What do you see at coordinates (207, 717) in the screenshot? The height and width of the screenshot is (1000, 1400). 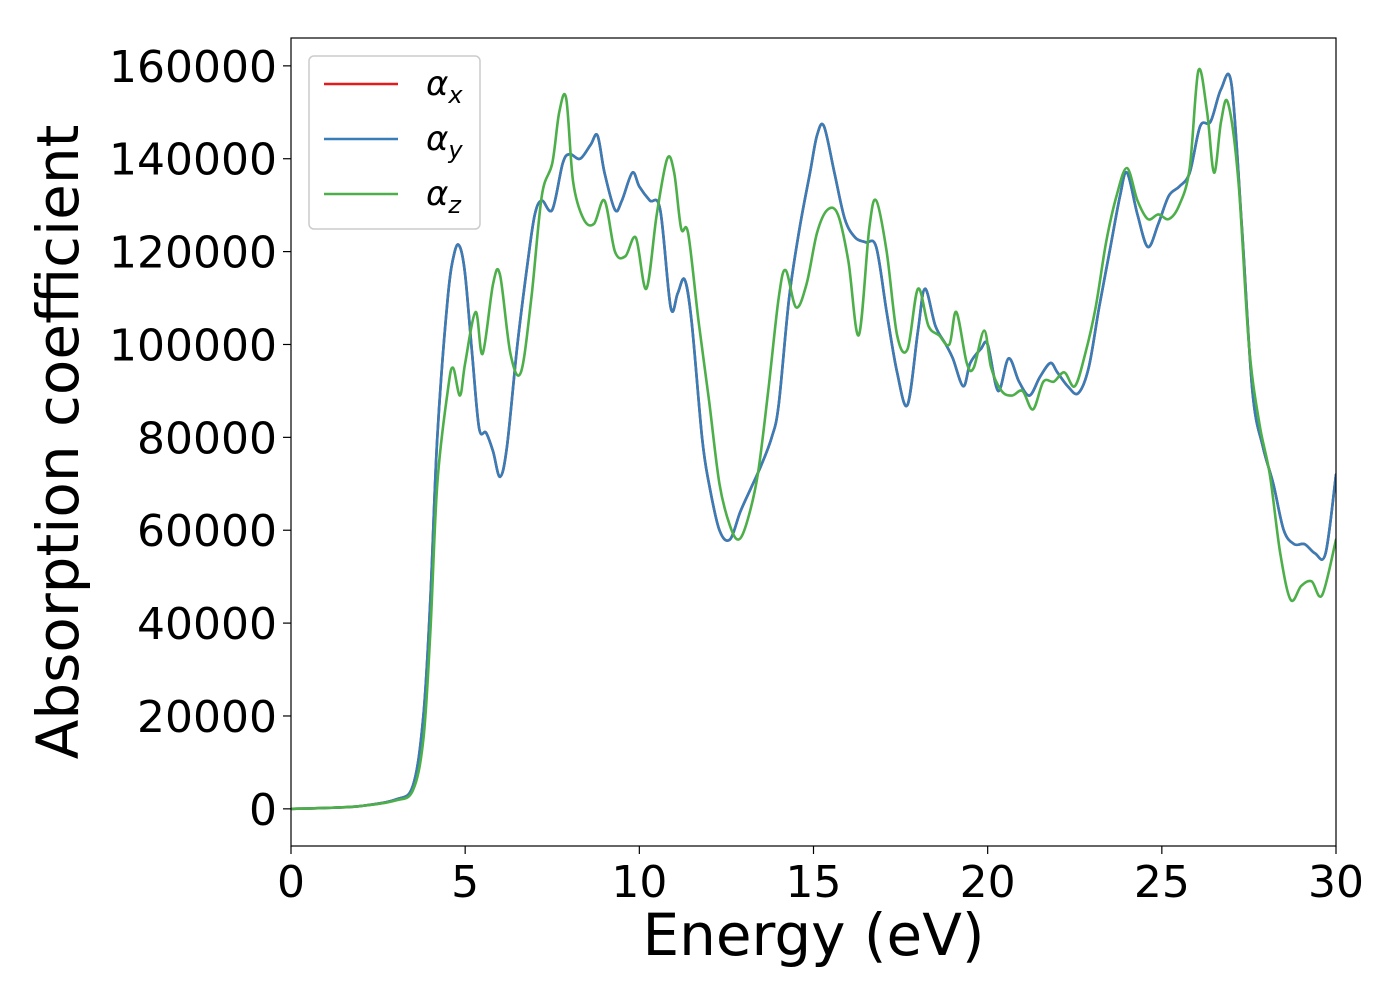 I see `y-tick-label: 20000` at bounding box center [207, 717].